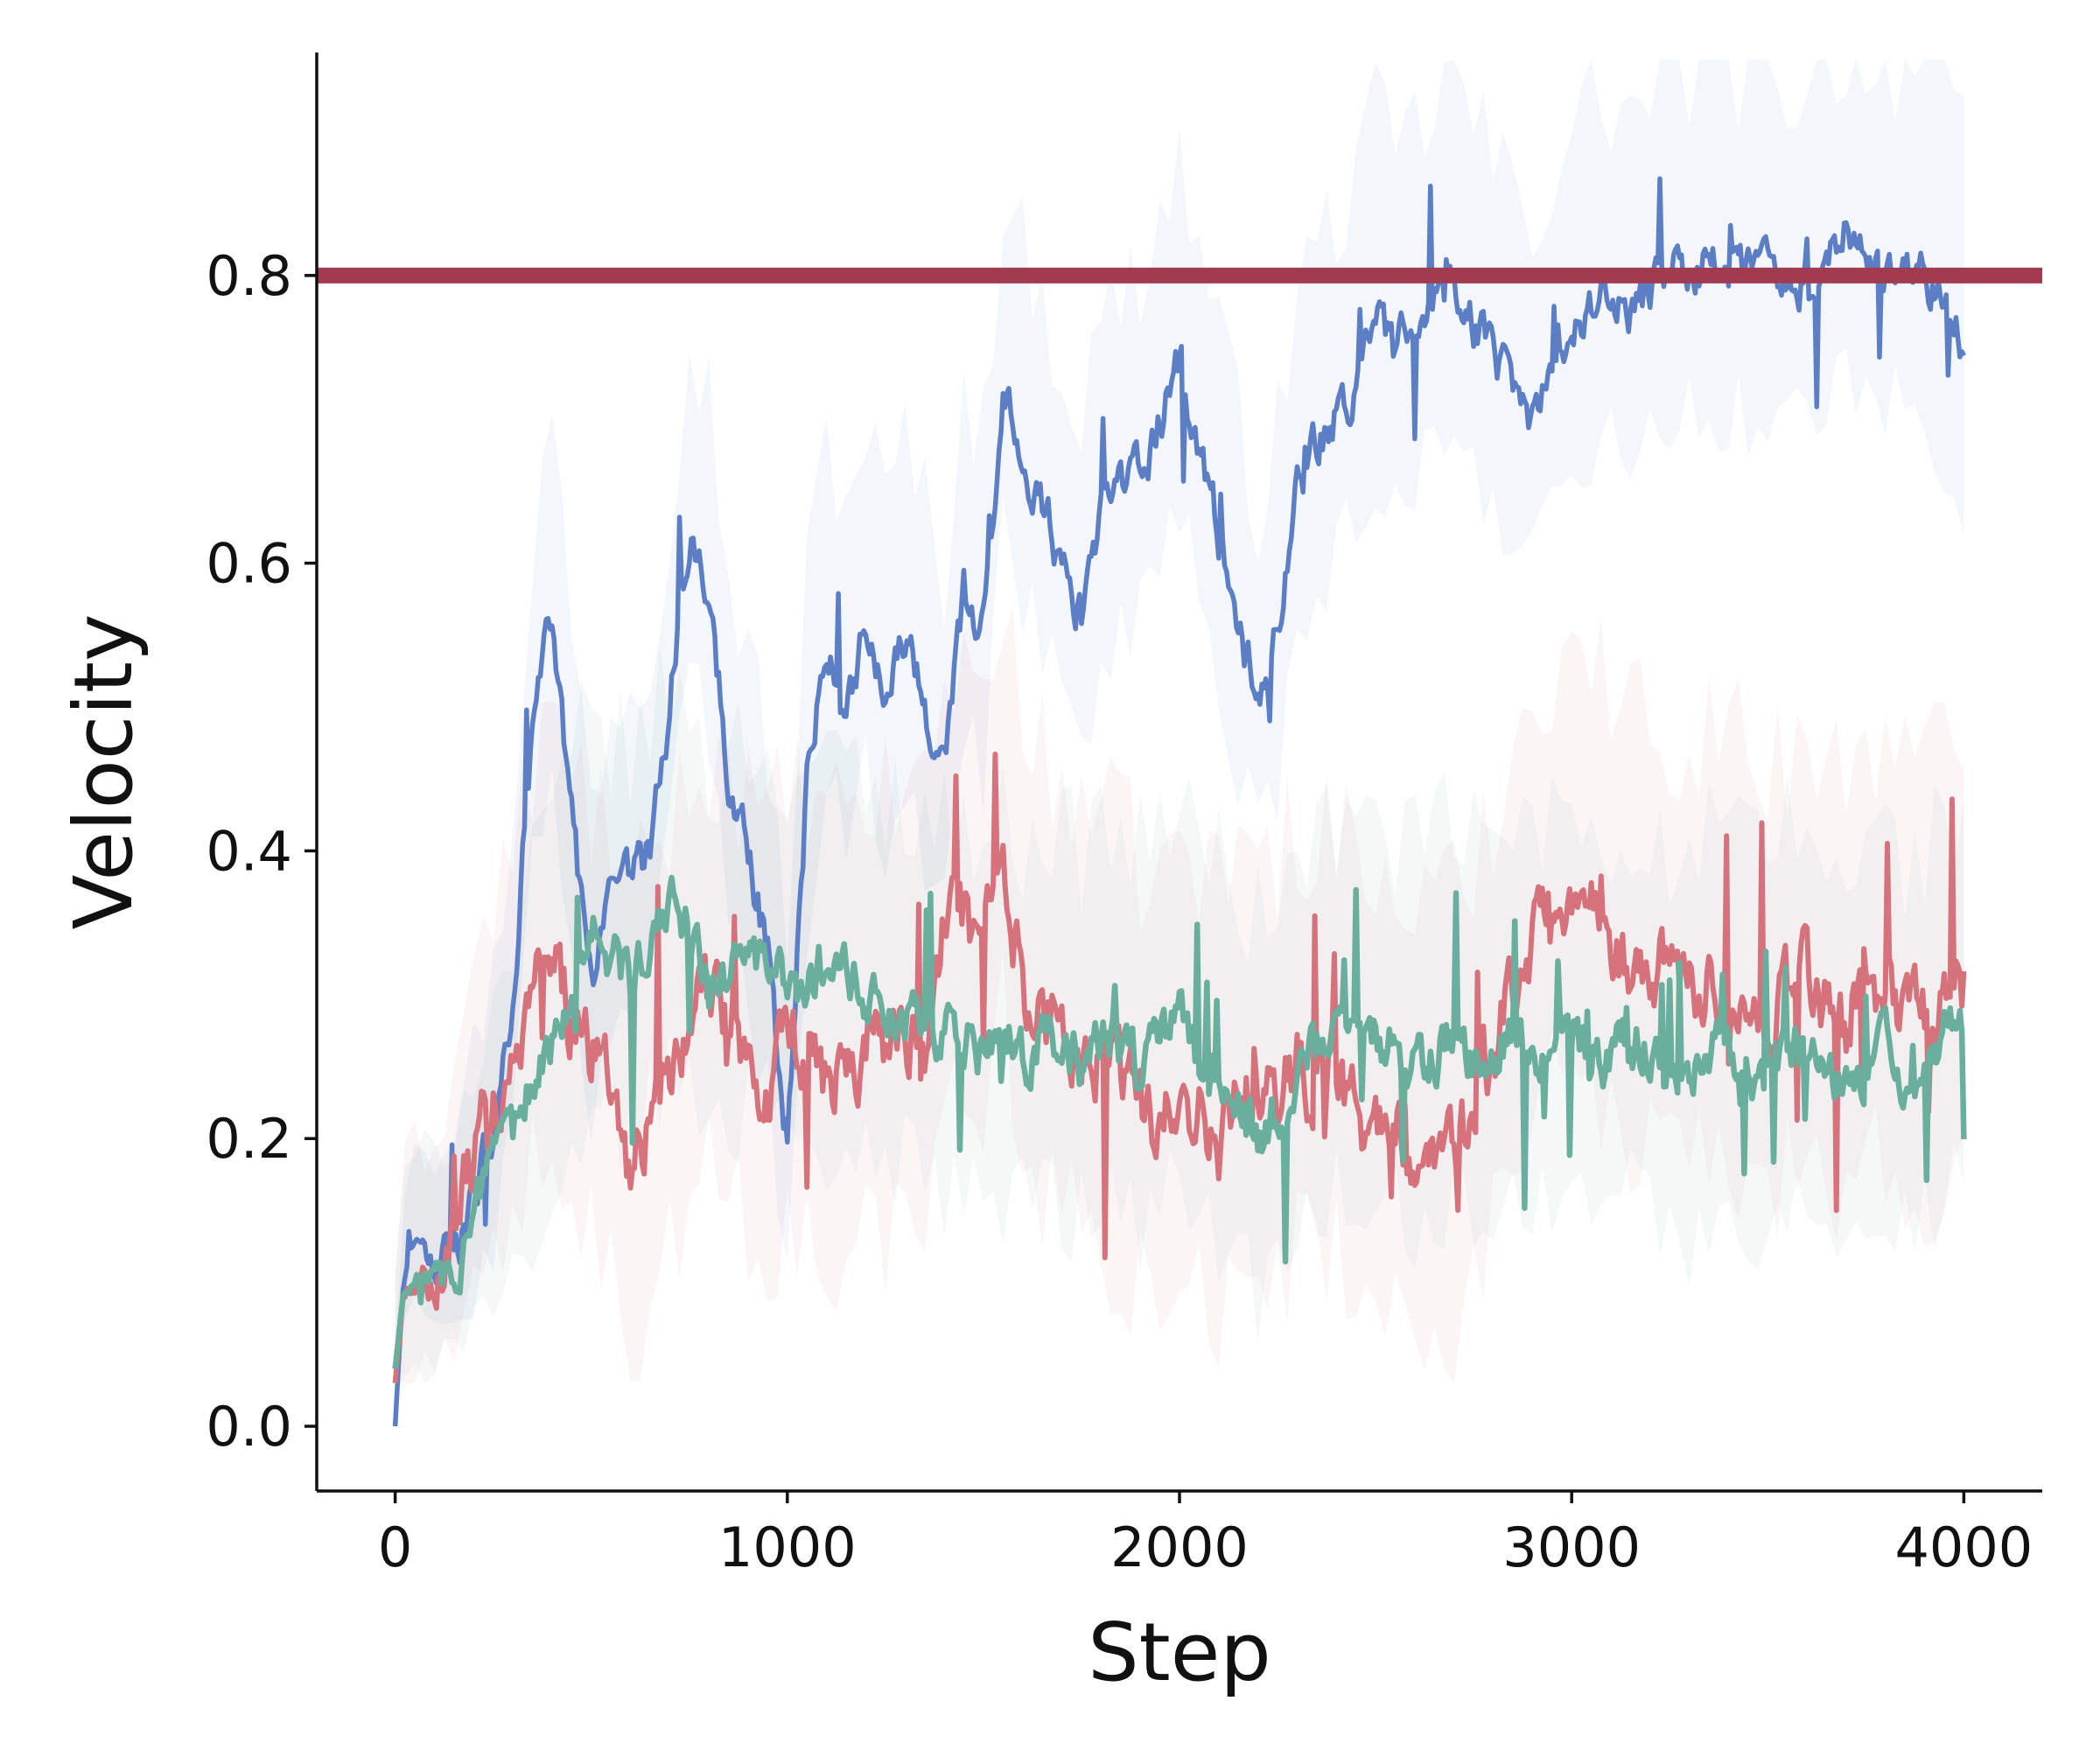 This screenshot has height=1750, width=2100. I want to click on y-tick-label-4: 0.8, so click(249, 276).